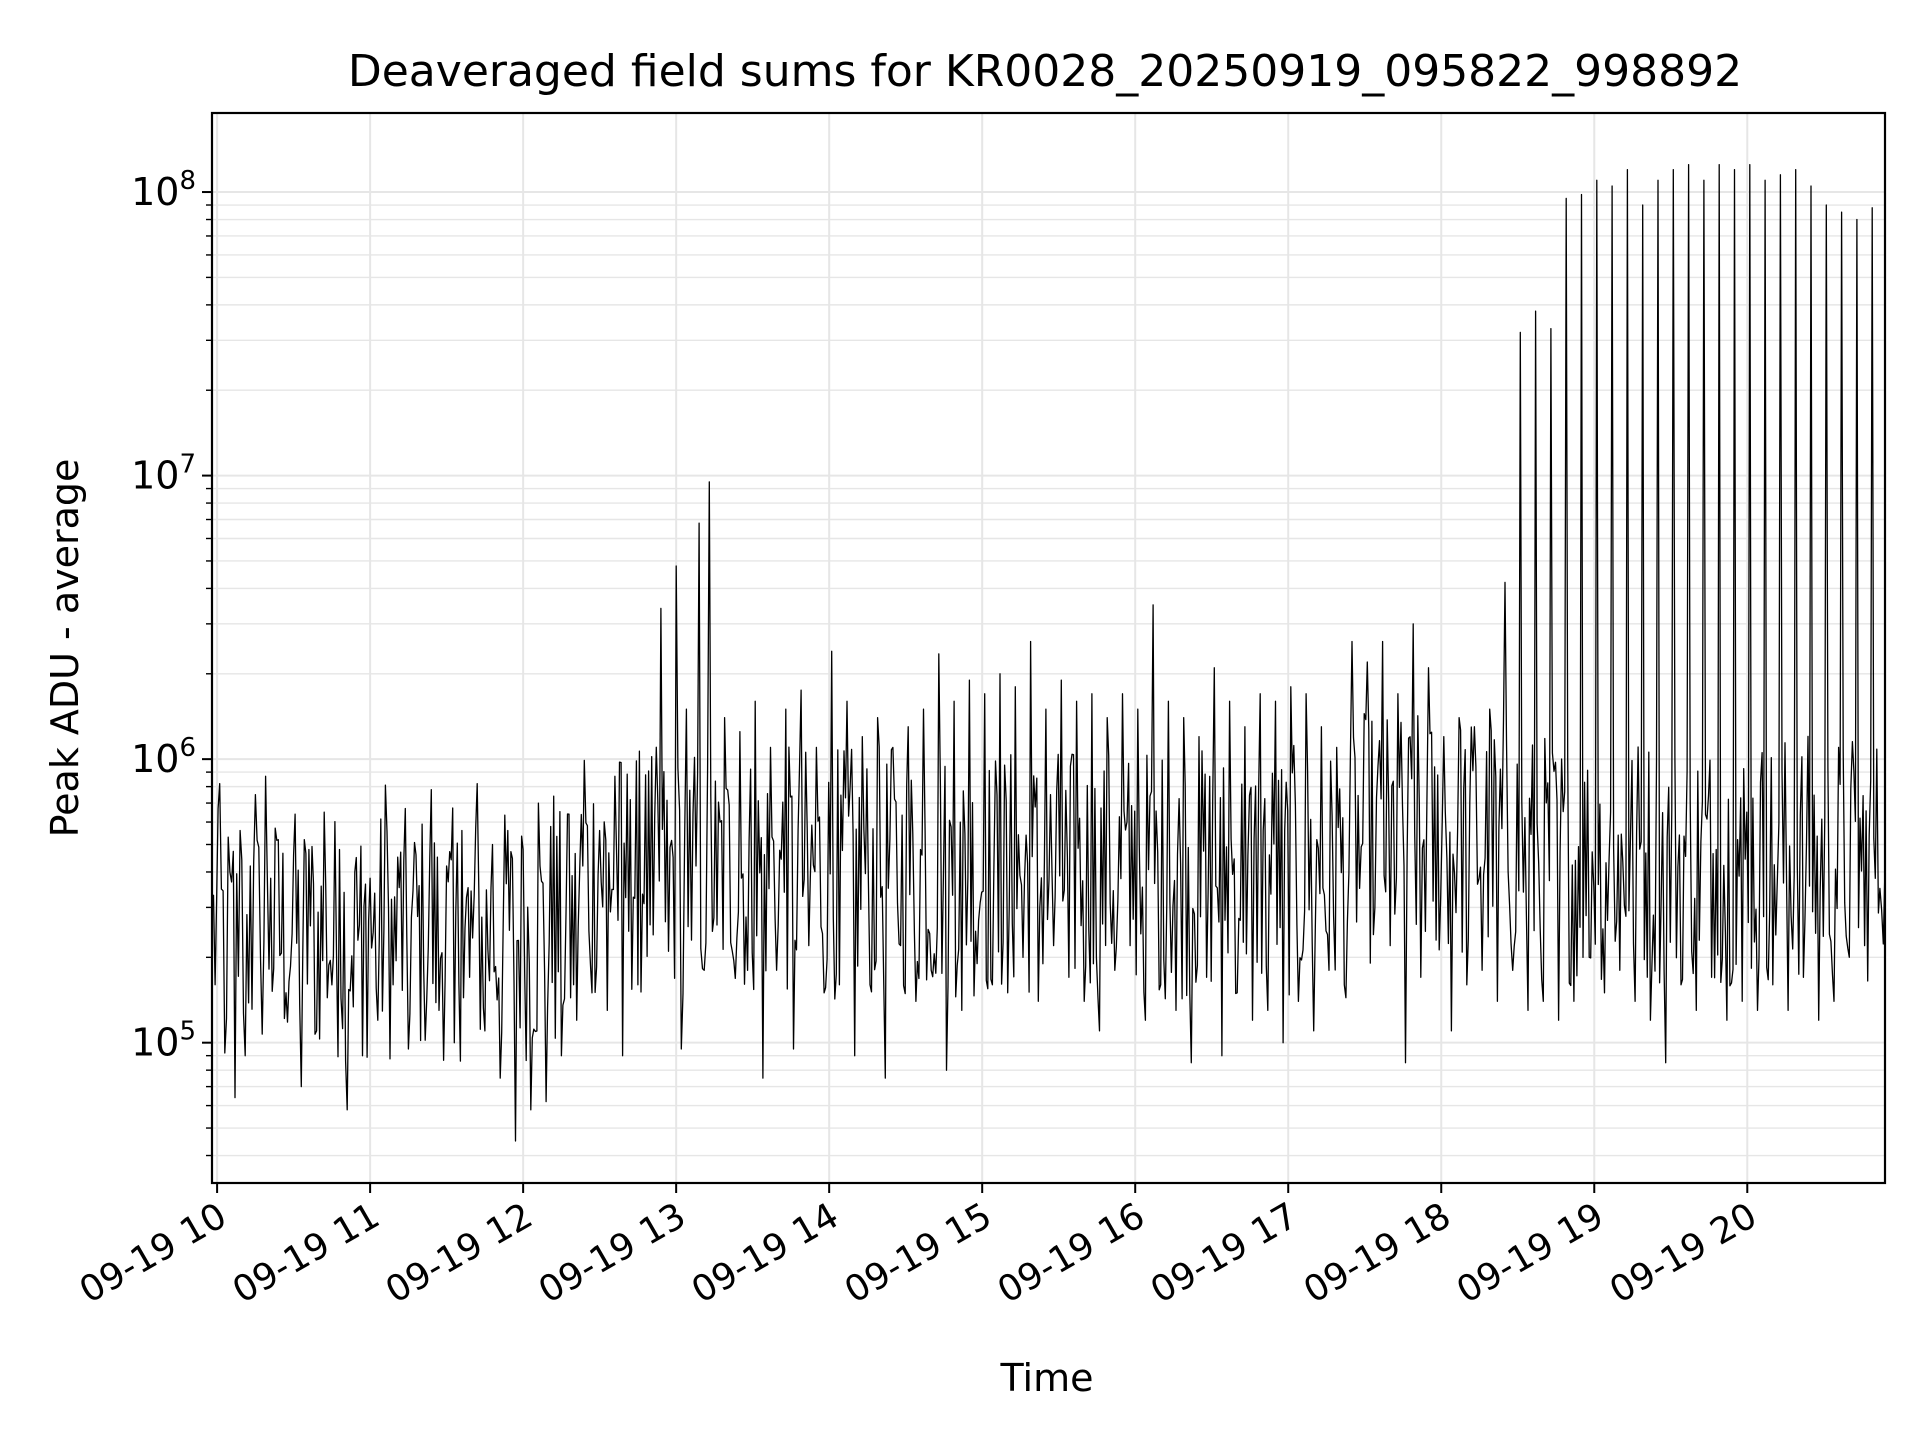 Image resolution: width=1920 pixels, height=1440 pixels. Describe the element at coordinates (163, 190) in the screenshot. I see `y-tick-label: 108` at that location.